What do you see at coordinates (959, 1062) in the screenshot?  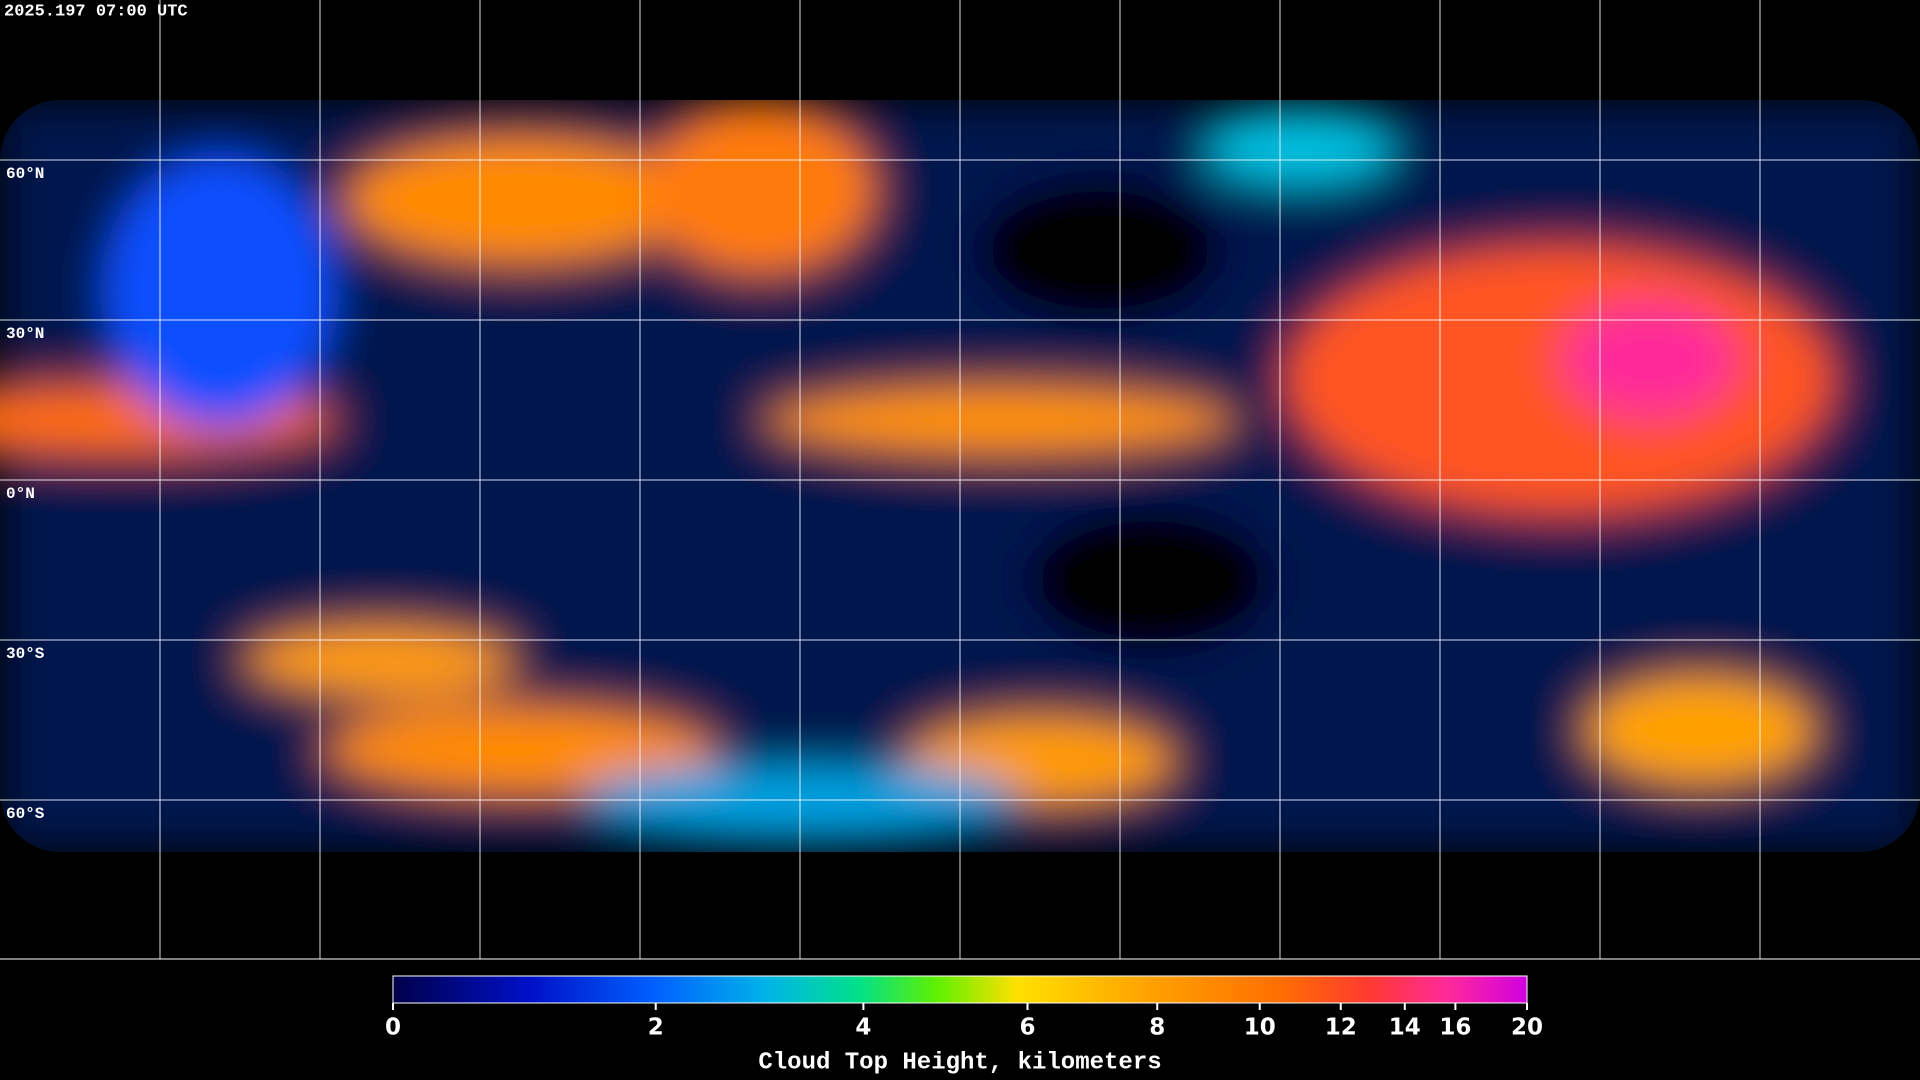 I see `colorbar-title: Cloud Top Height, kilometers` at bounding box center [959, 1062].